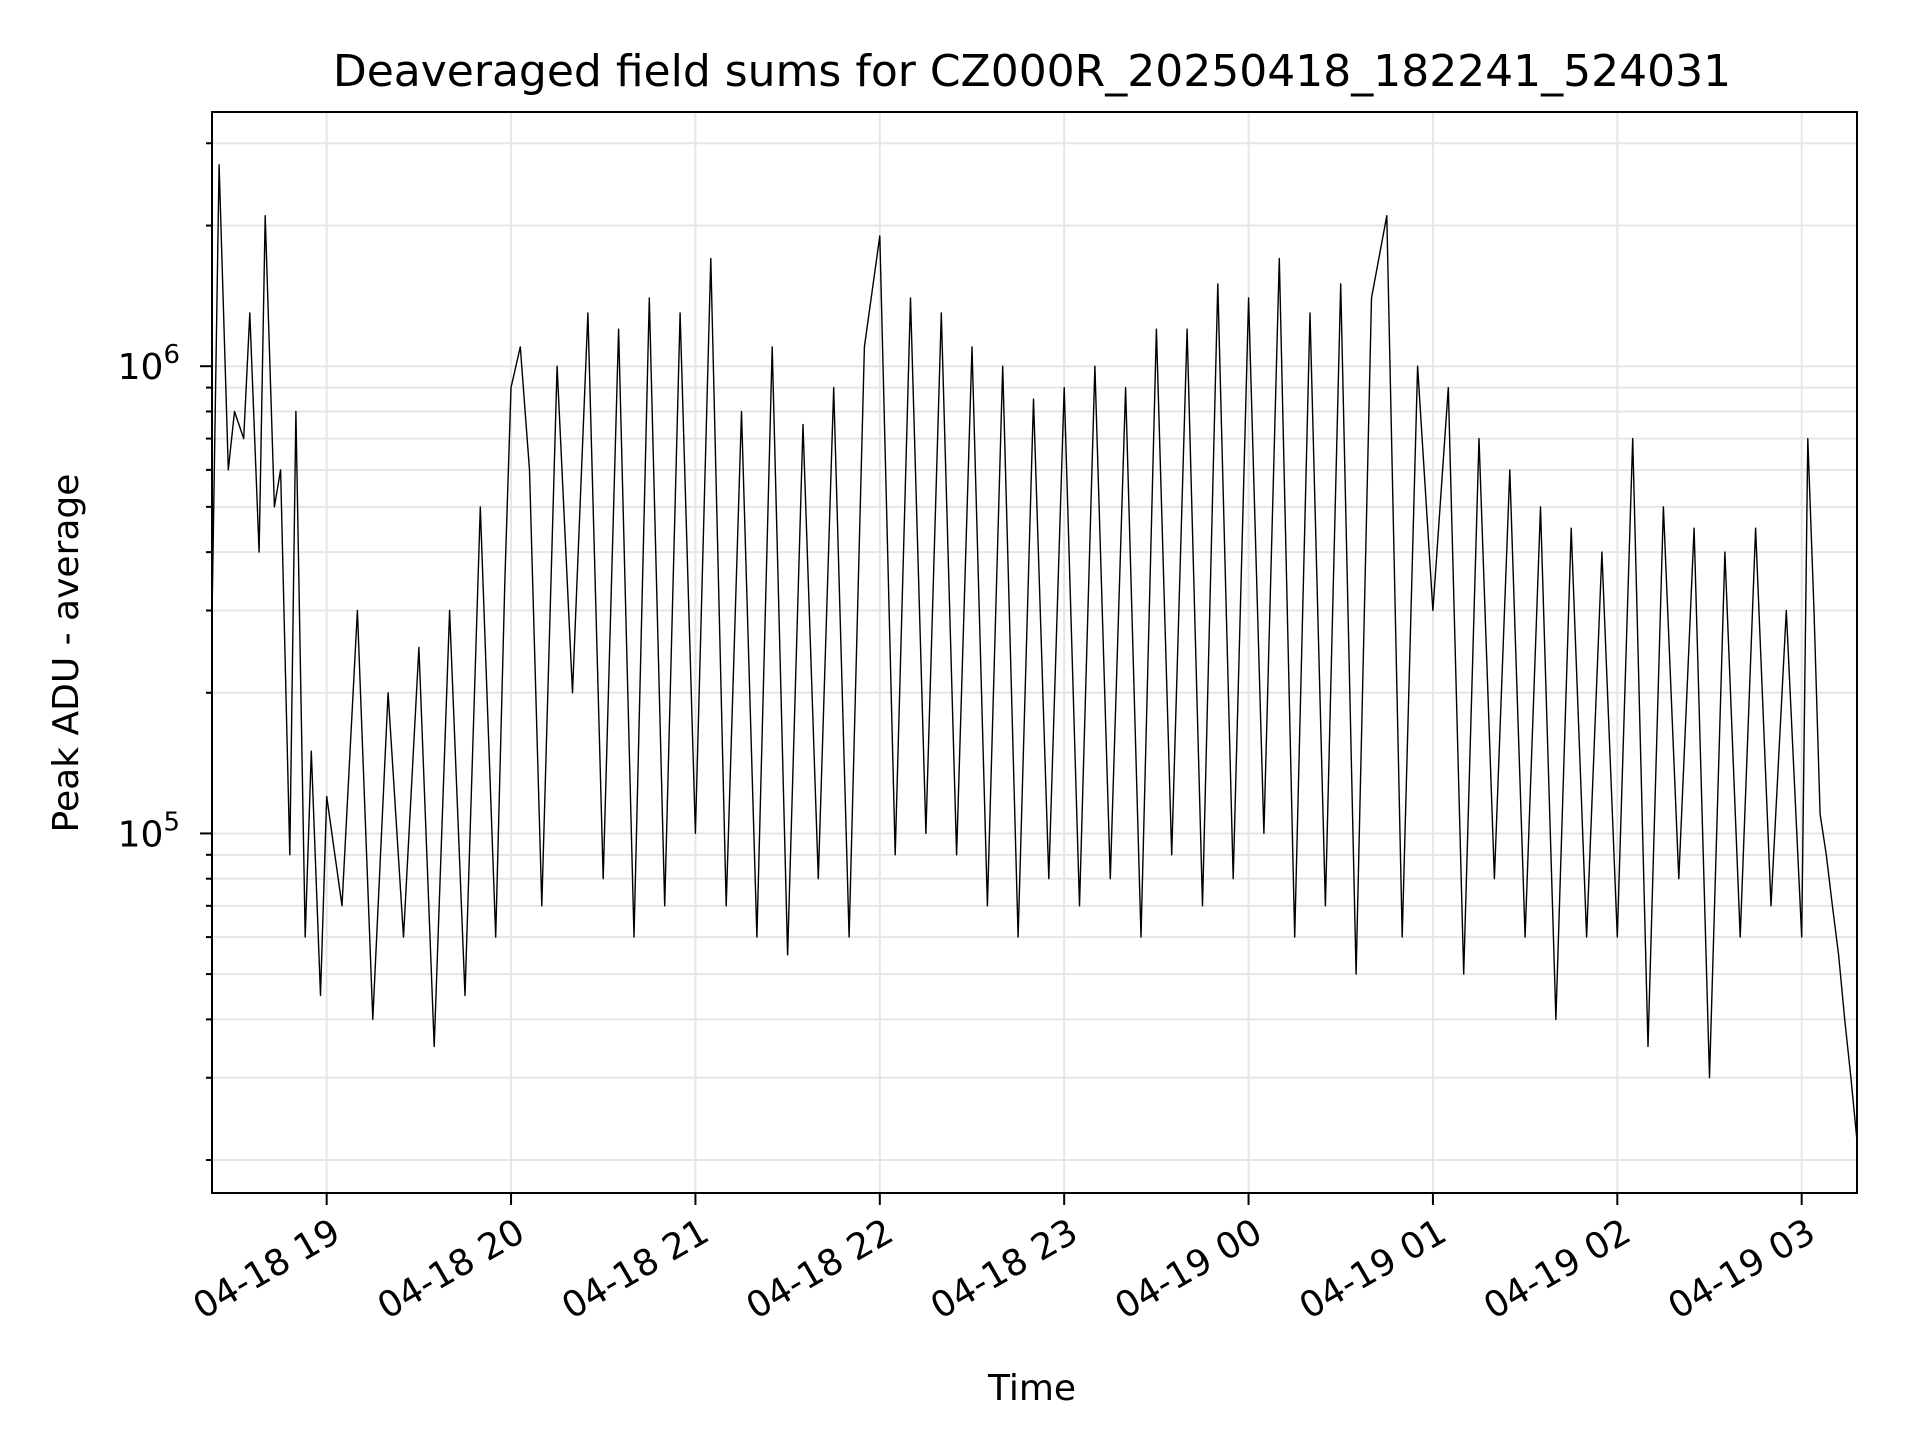 The height and width of the screenshot is (1440, 1920). I want to click on y-tick-label: 10⁶, so click(149, 364).